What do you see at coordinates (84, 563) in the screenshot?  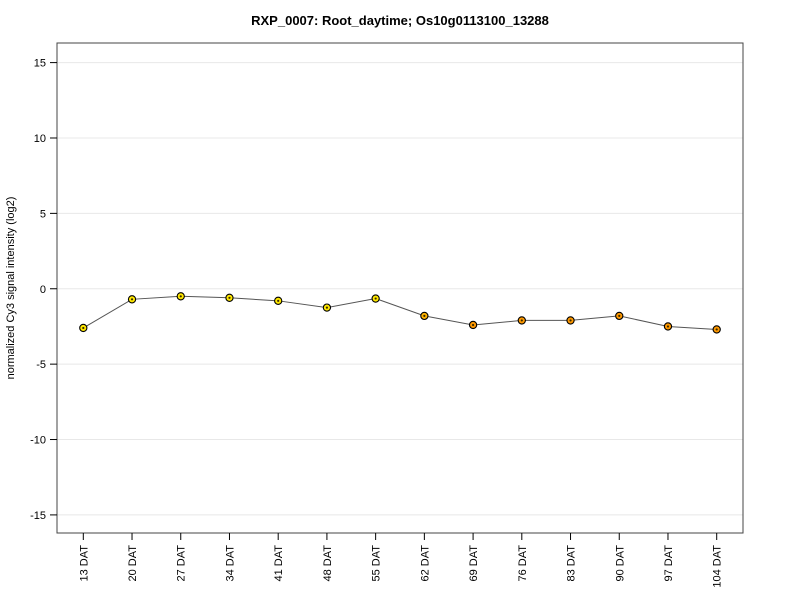 I see `x-tick-label: 13 DAT` at bounding box center [84, 563].